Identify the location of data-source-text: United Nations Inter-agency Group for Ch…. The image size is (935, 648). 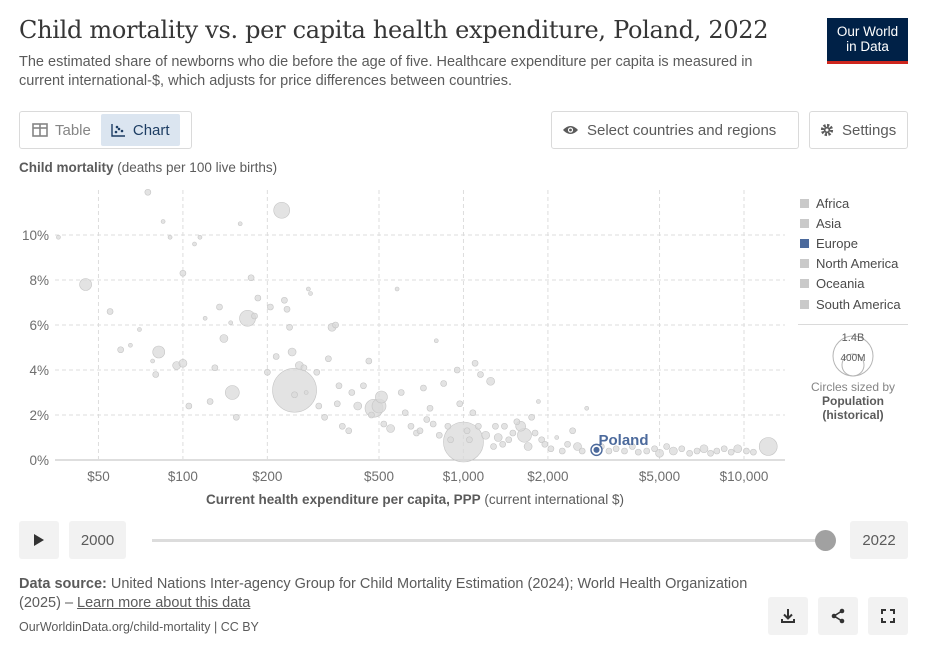
(383, 593).